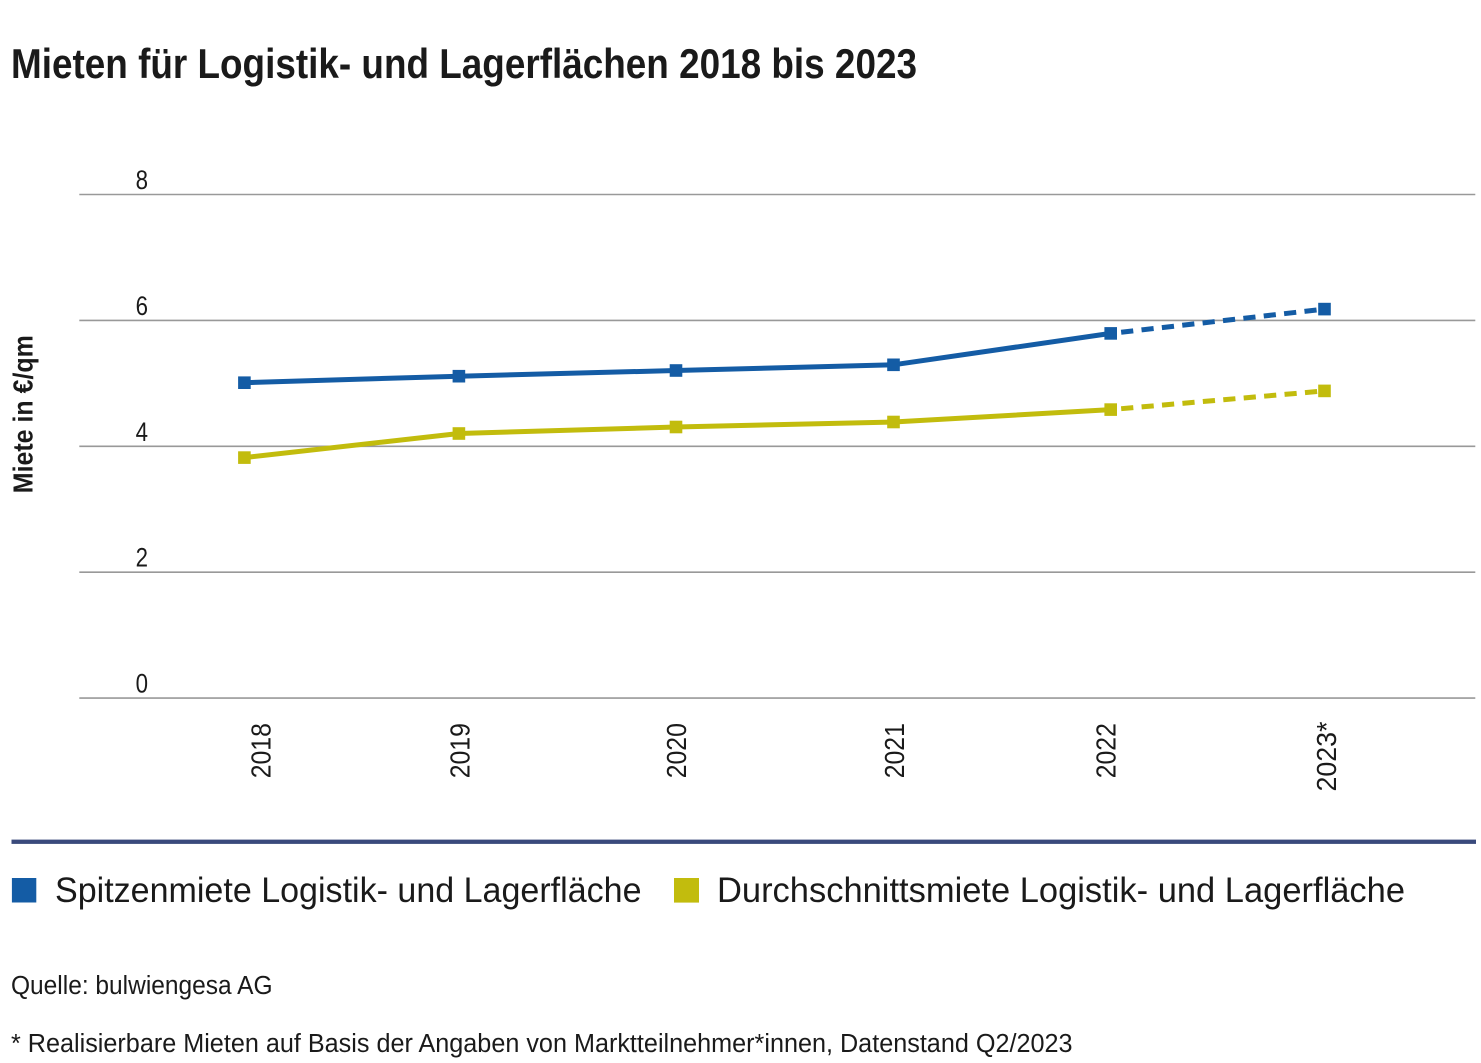  What do you see at coordinates (894, 750) in the screenshot?
I see `svg-text: 2021` at bounding box center [894, 750].